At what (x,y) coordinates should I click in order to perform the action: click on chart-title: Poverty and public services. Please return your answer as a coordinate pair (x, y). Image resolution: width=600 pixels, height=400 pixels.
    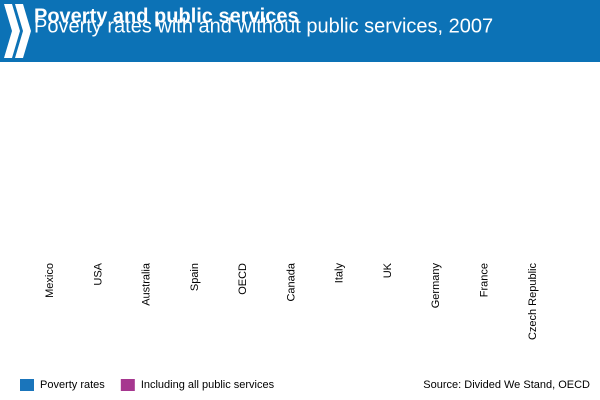
    Looking at the image, I should click on (166, 16).